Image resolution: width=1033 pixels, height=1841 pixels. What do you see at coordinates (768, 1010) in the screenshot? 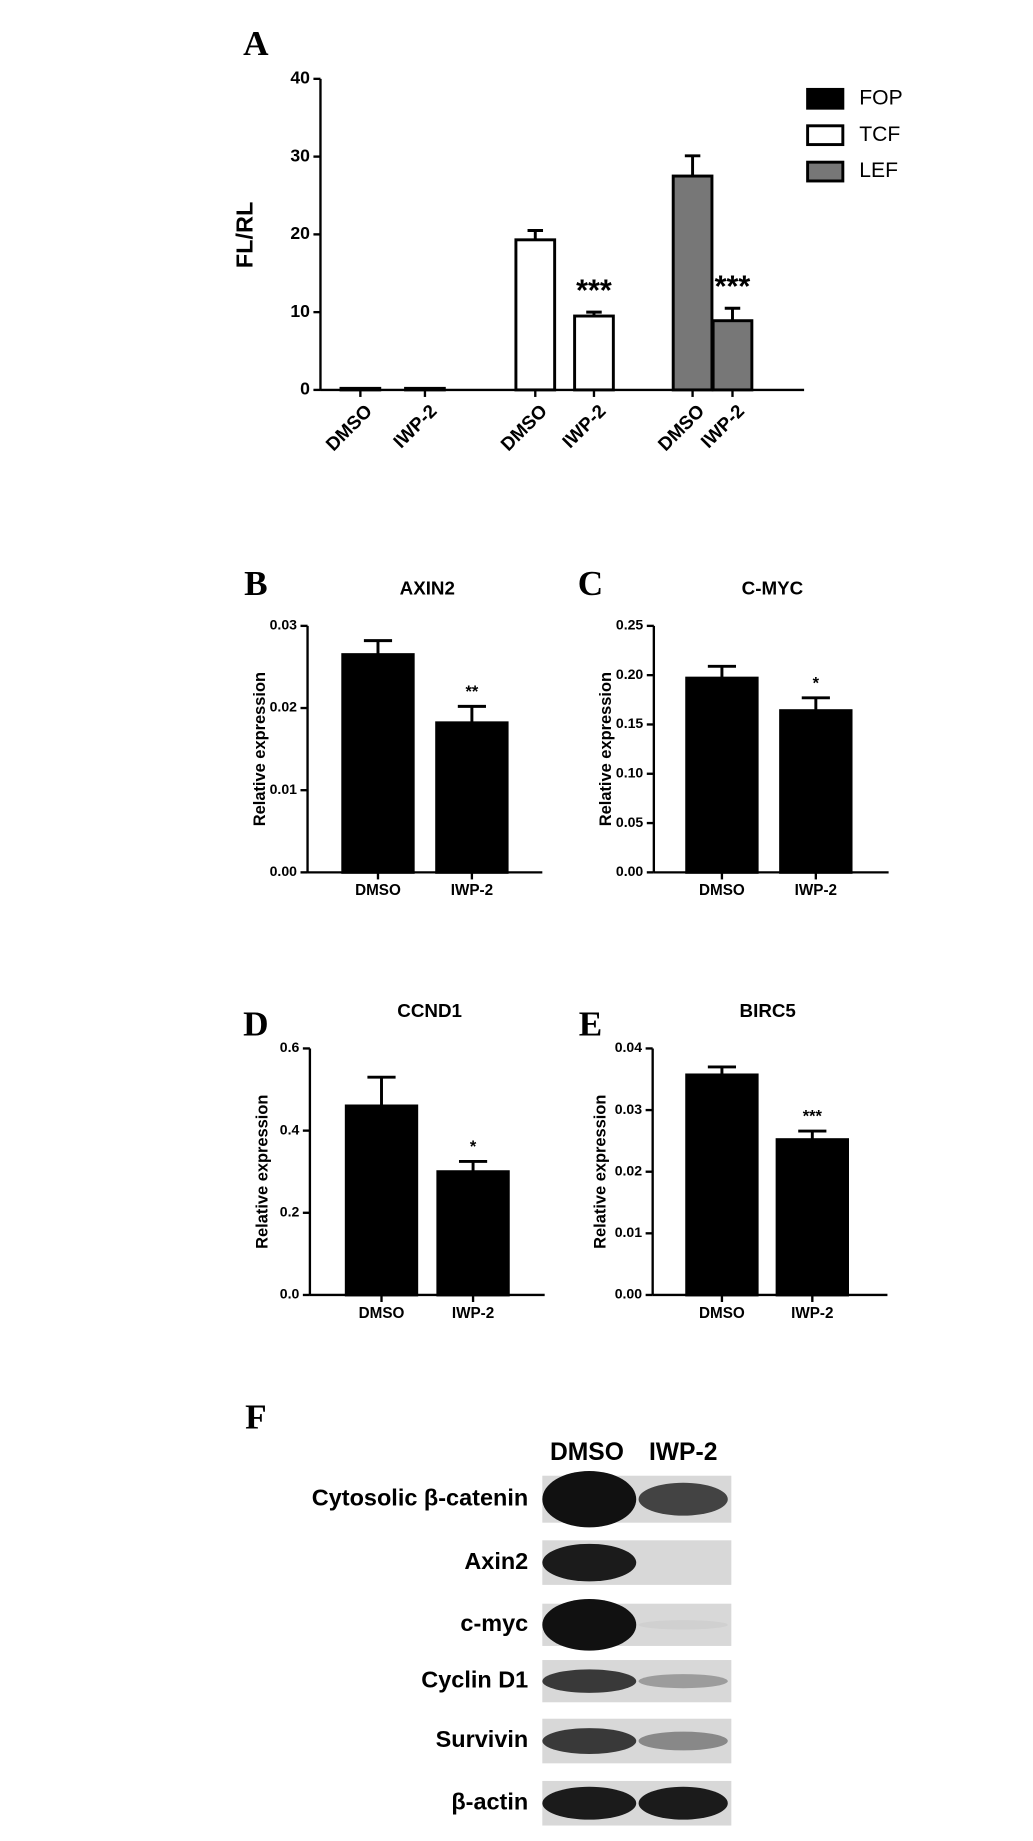
I see `chart-title: BIRC5` at bounding box center [768, 1010].